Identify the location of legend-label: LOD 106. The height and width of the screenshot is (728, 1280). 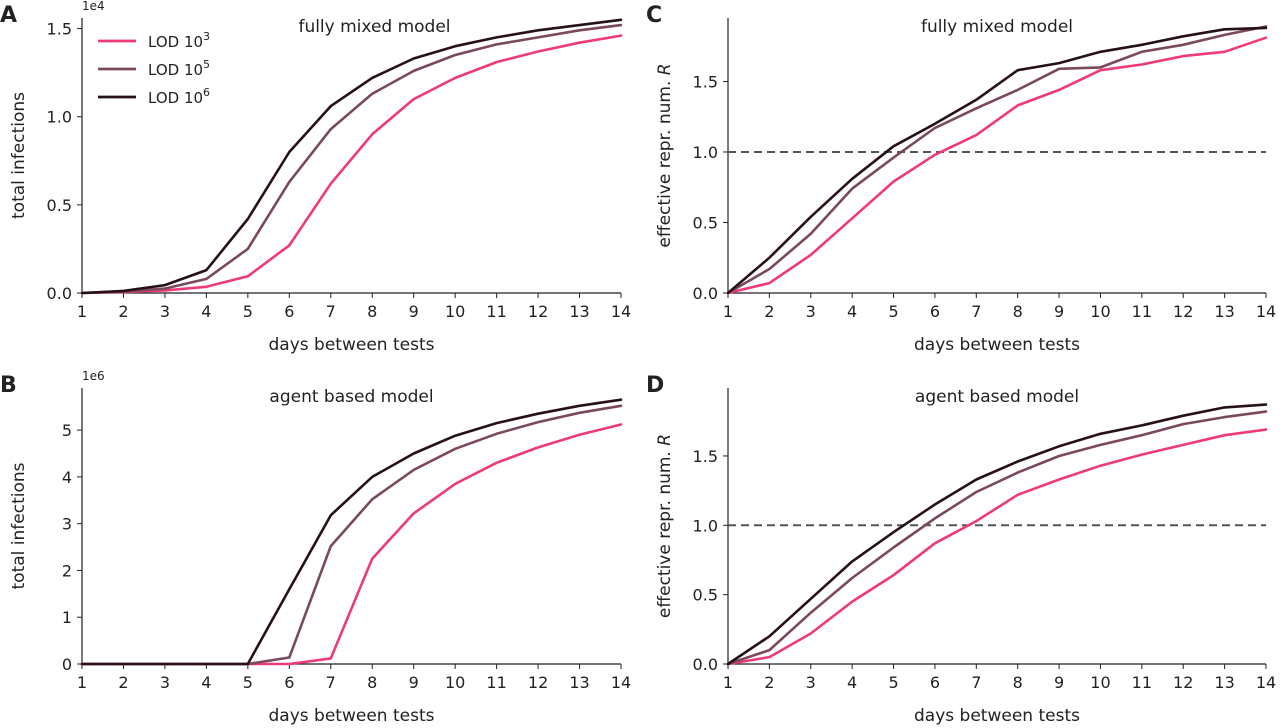
(179, 96).